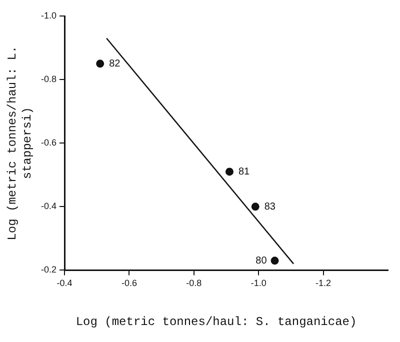 The width and height of the screenshot is (400, 342). Describe the element at coordinates (324, 283) in the screenshot. I see `x-tick-label: -1.2` at that location.